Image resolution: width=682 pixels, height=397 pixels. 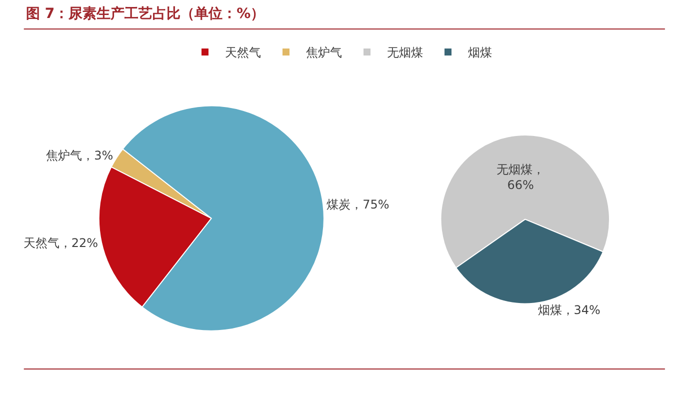 I want to click on text: 66%, so click(x=520, y=185).